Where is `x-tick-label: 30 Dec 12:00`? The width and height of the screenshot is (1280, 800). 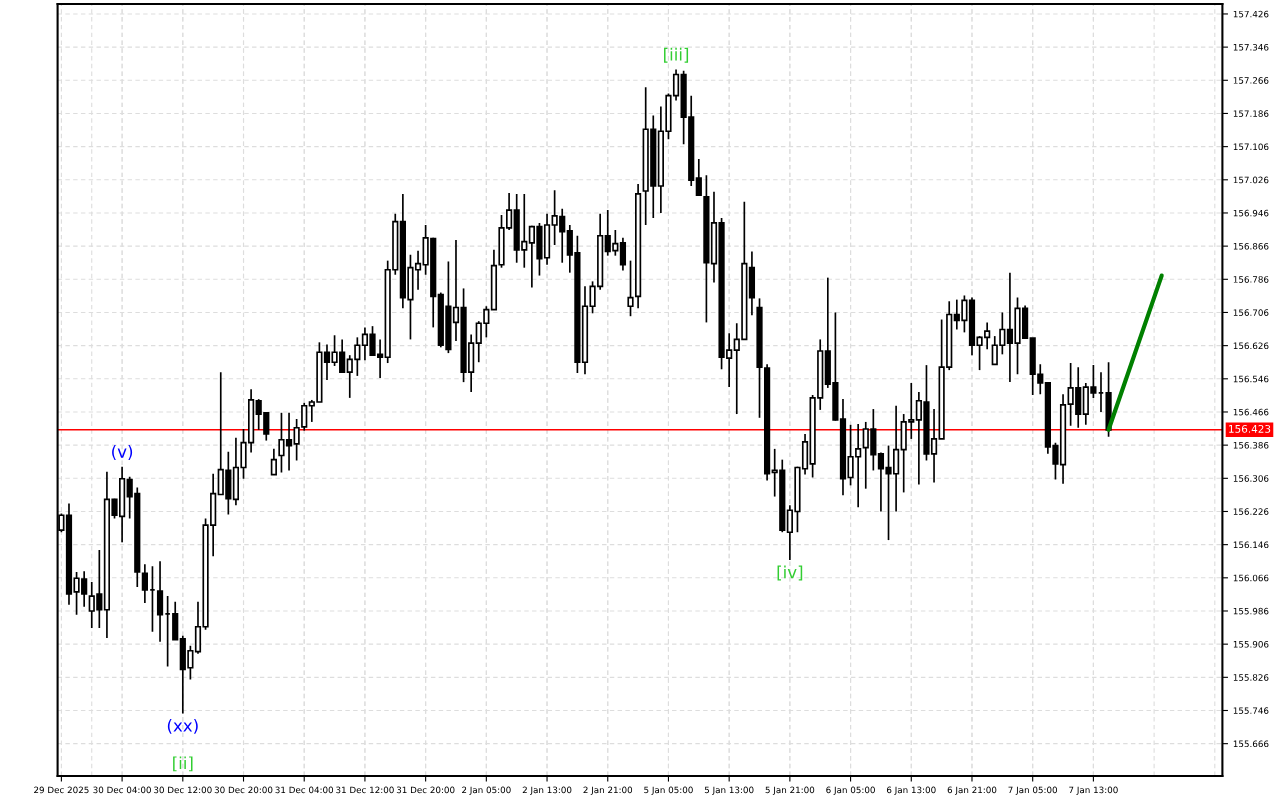 x-tick-label: 30 Dec 12:00 is located at coordinates (183, 790).